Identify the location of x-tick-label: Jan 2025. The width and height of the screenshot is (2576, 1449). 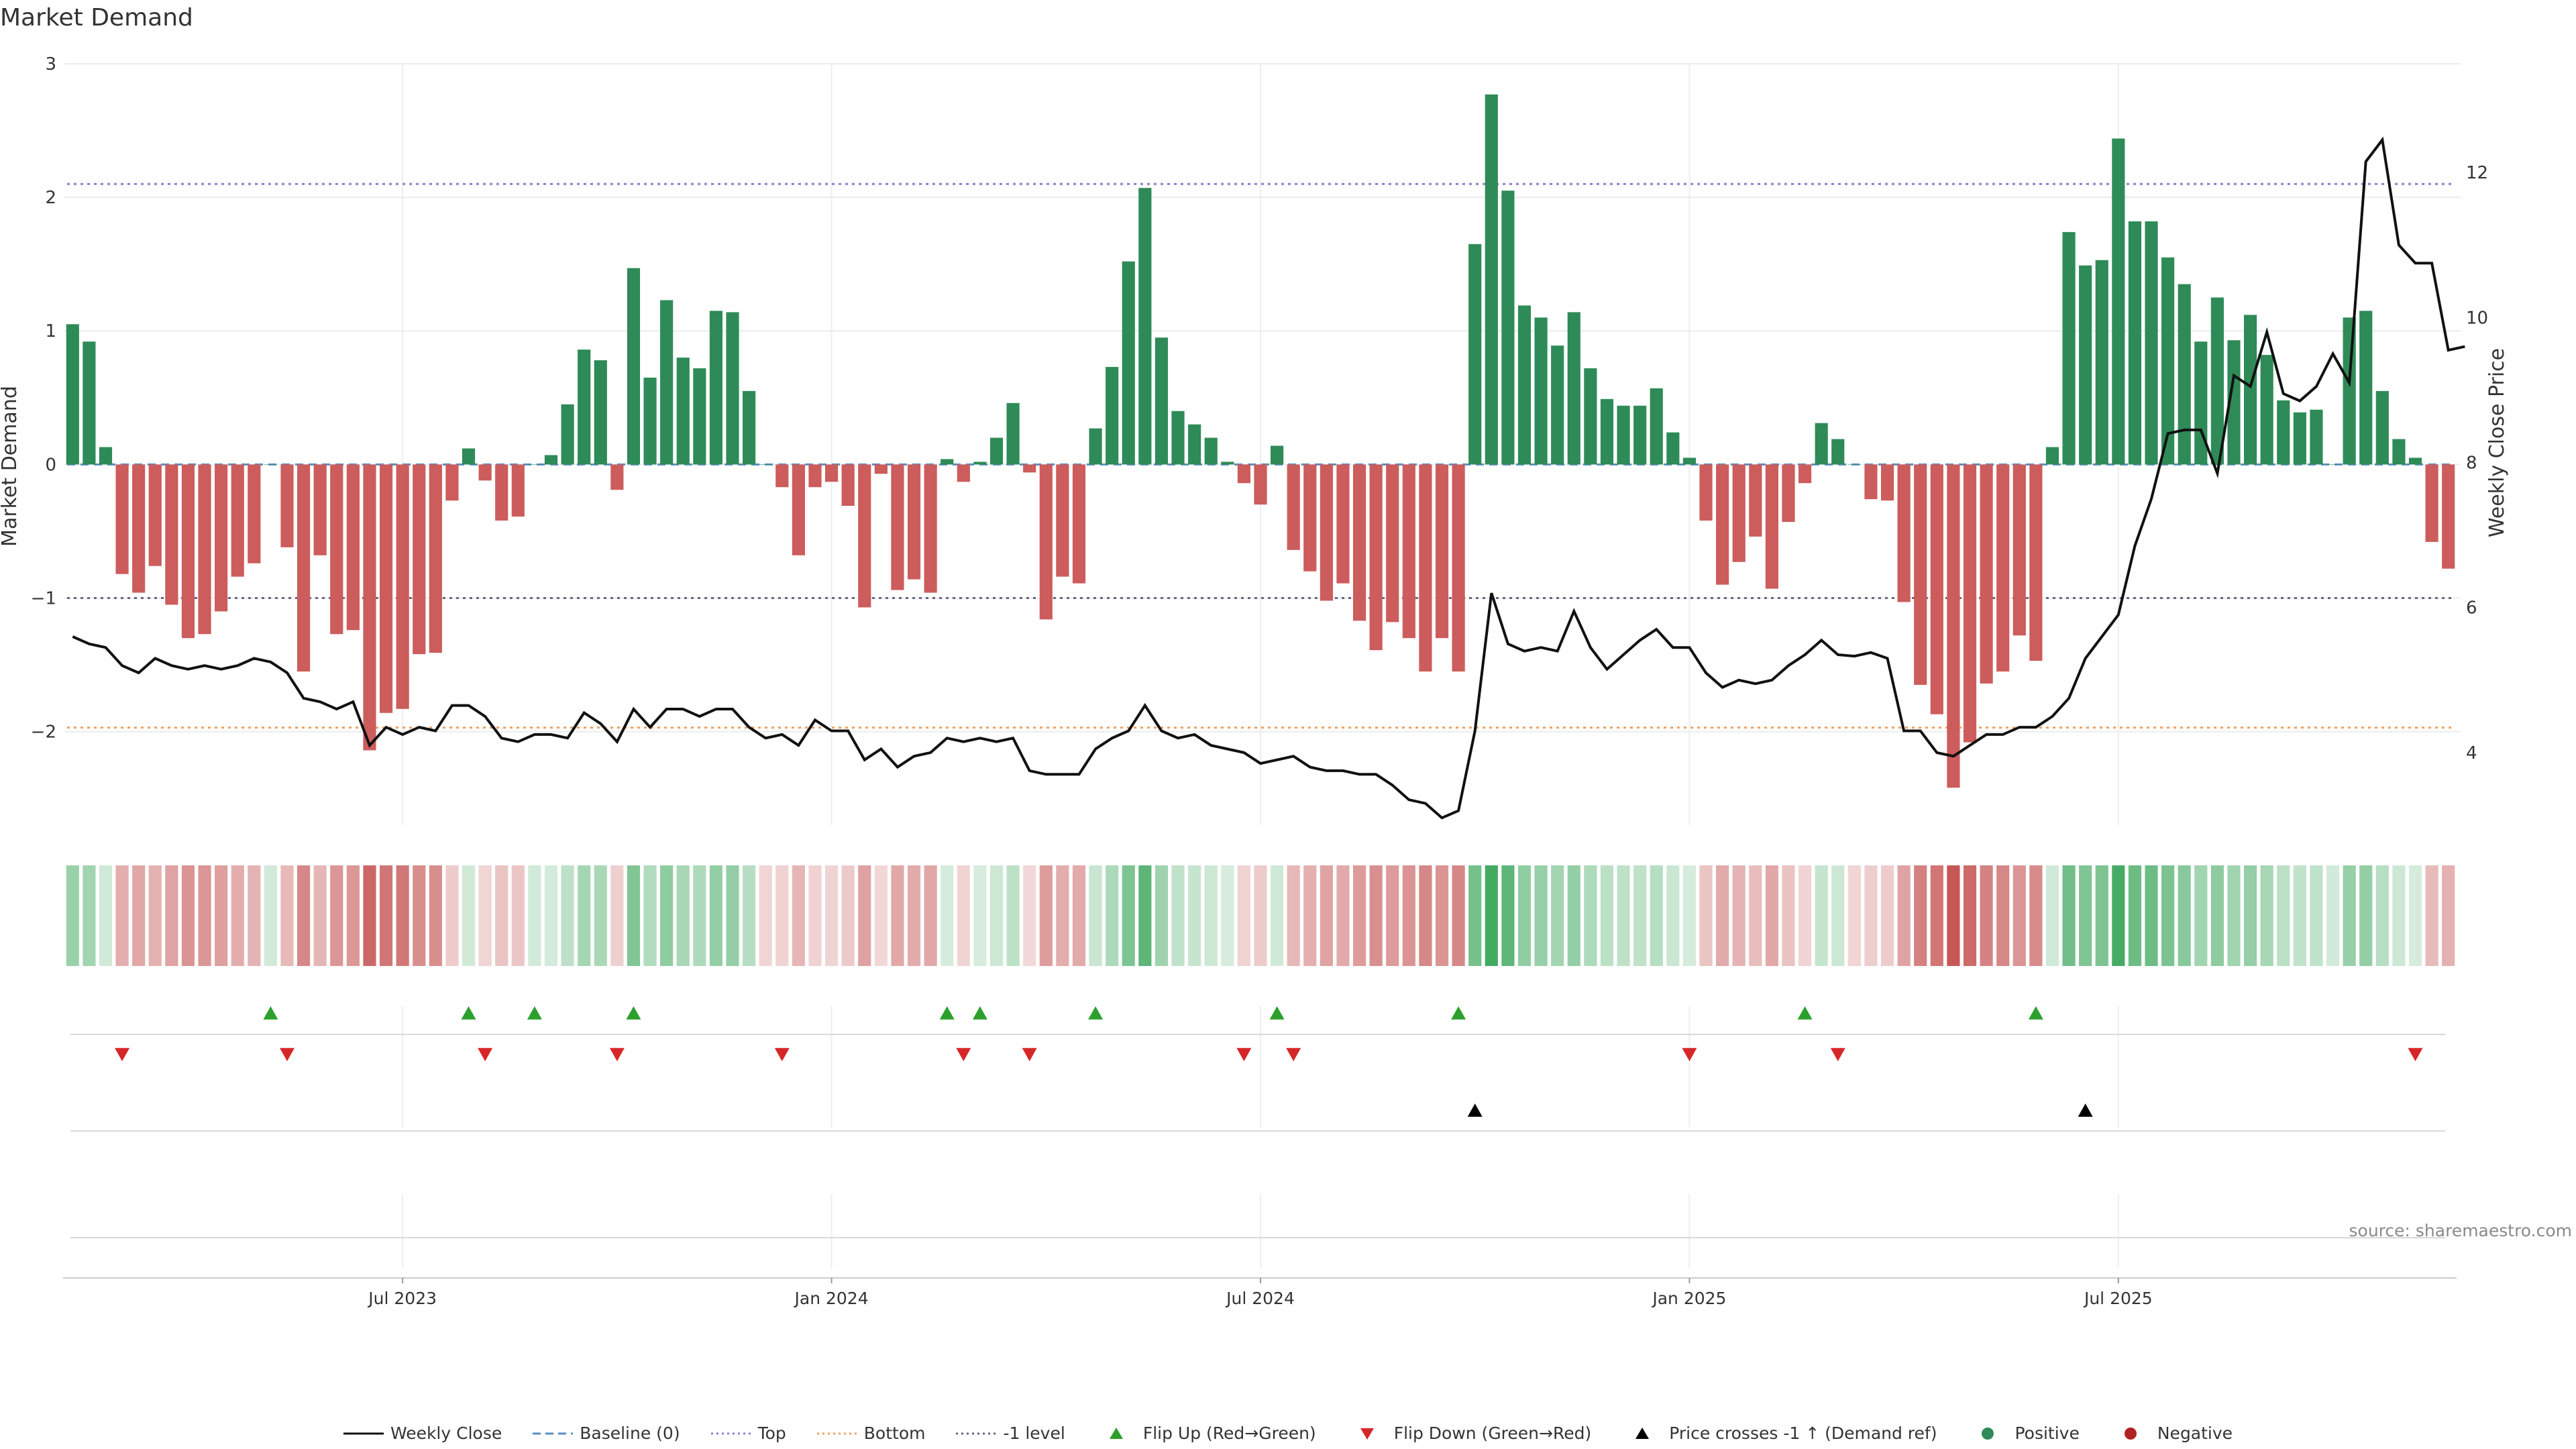
(1688, 1298).